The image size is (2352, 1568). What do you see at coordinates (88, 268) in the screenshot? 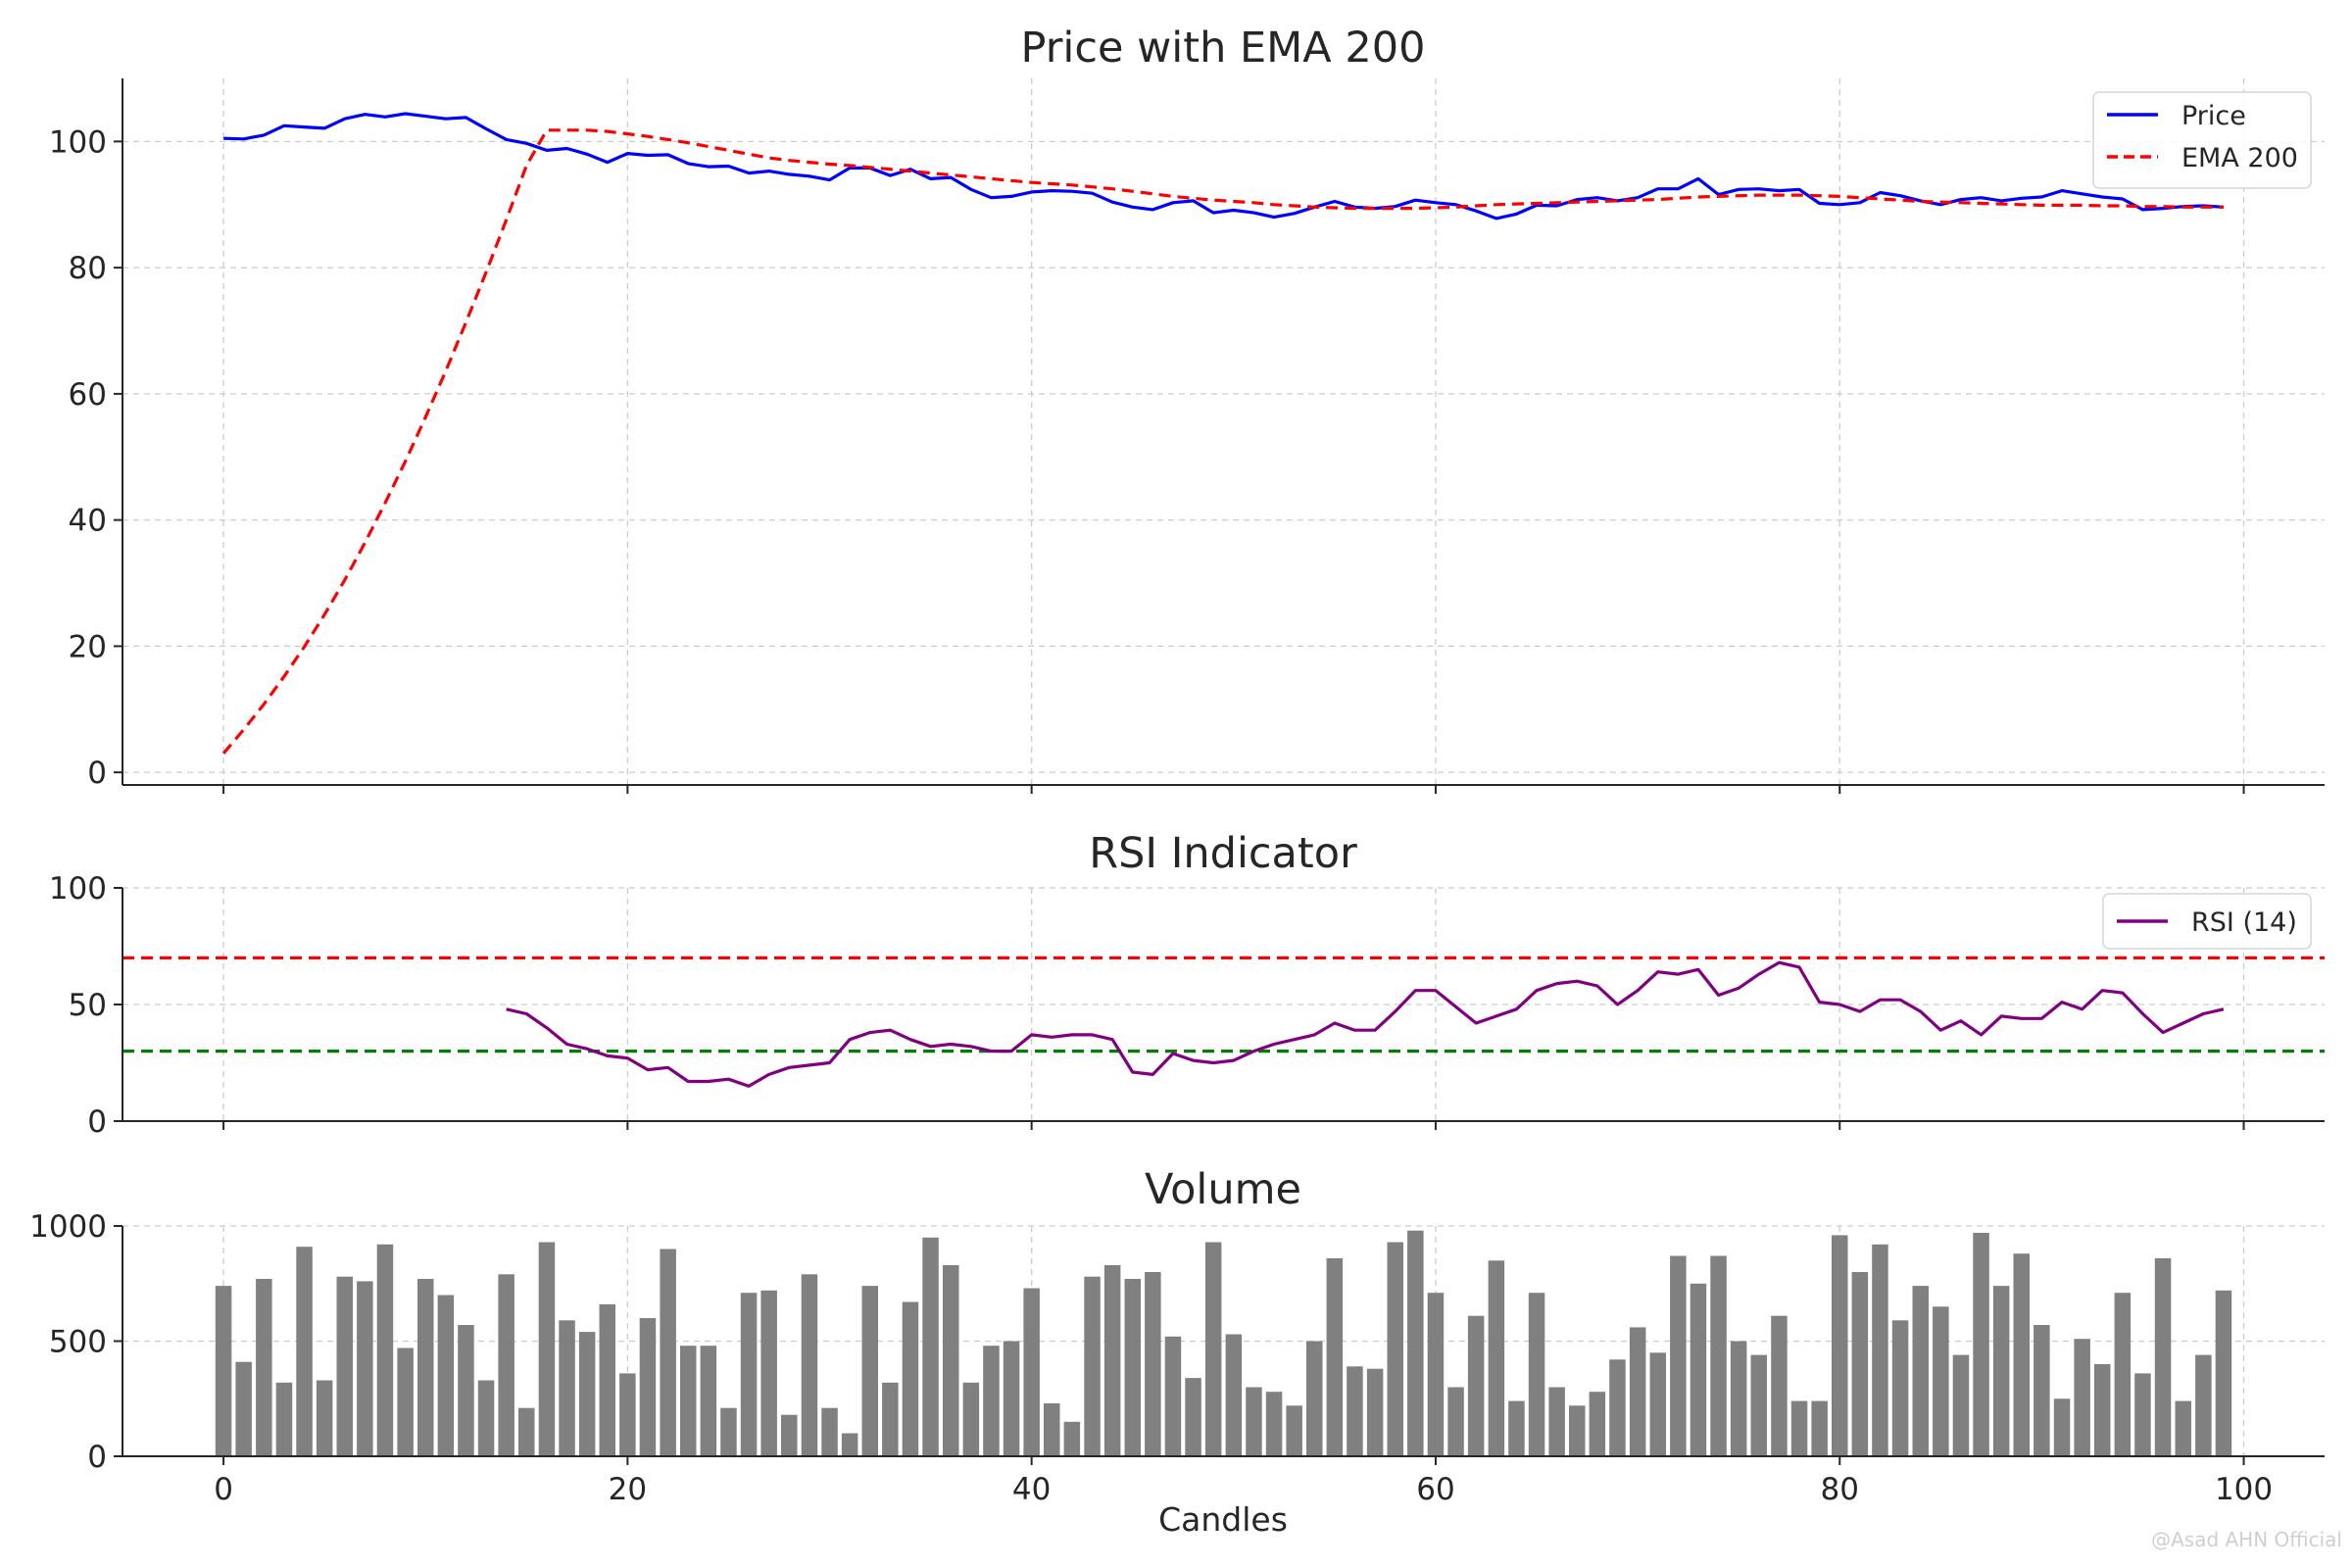
I see `y-tick-label: 80` at bounding box center [88, 268].